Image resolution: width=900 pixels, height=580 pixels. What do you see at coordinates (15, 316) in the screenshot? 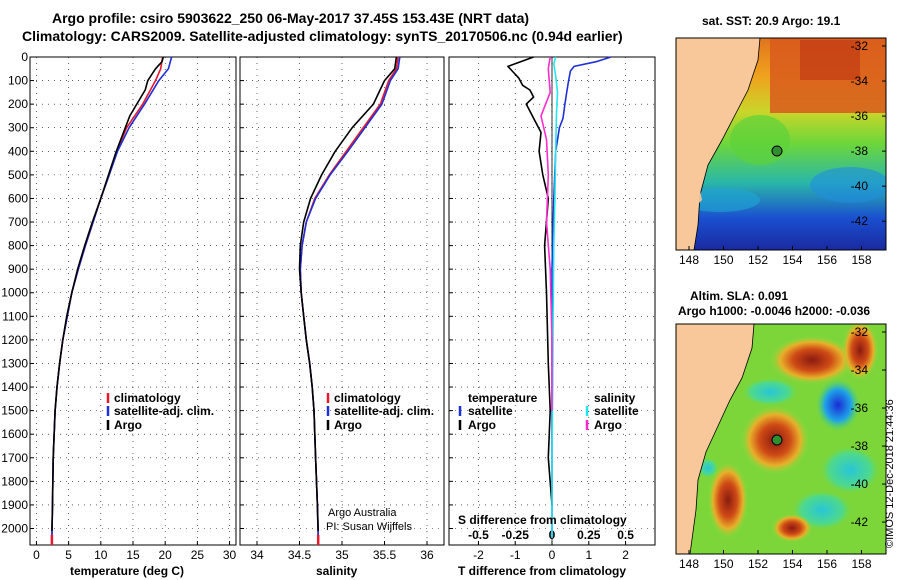
I see `tick-label-y: 1100` at bounding box center [15, 316].